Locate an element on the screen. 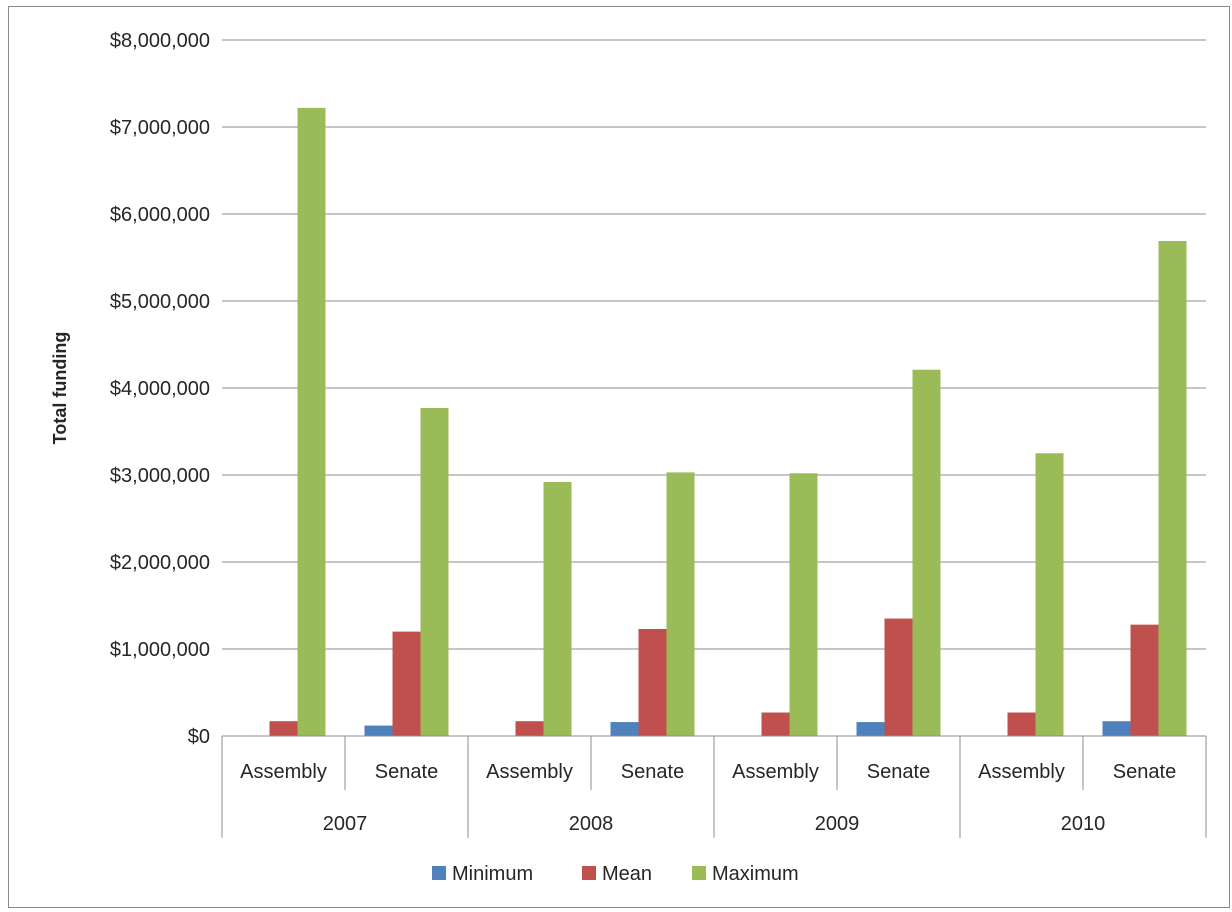 This screenshot has height=912, width=1232. y-tick-label: $6,000,000 is located at coordinates (160, 215).